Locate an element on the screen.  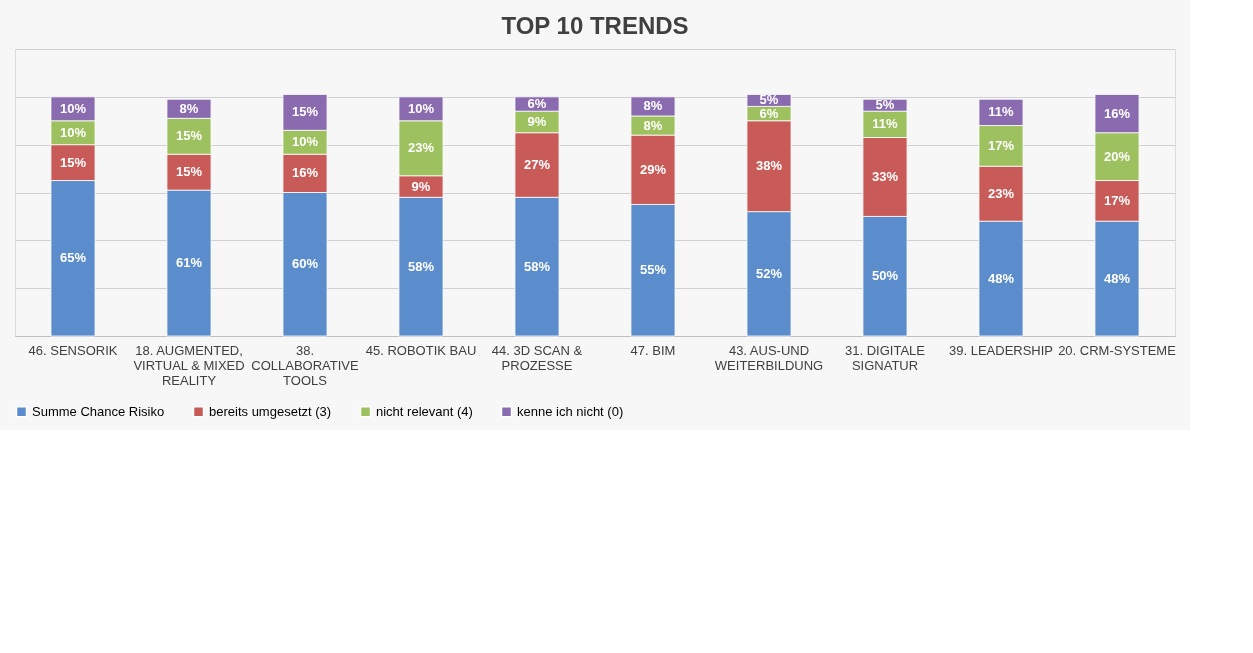
x-tick-label: 47. BIM is located at coordinates (653, 350).